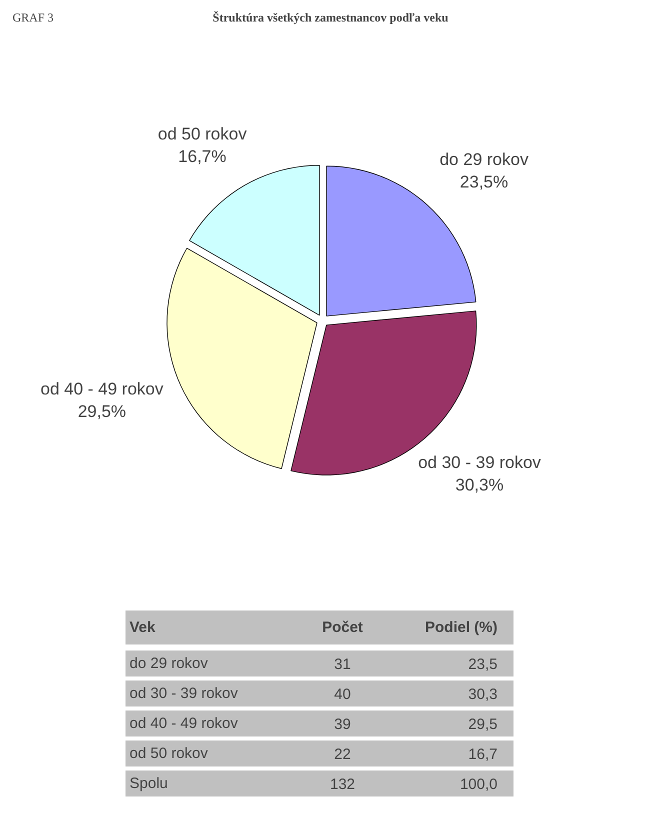 This screenshot has width=661, height=813. Describe the element at coordinates (461, 627) in the screenshot. I see `text: Podiel (%)` at that location.